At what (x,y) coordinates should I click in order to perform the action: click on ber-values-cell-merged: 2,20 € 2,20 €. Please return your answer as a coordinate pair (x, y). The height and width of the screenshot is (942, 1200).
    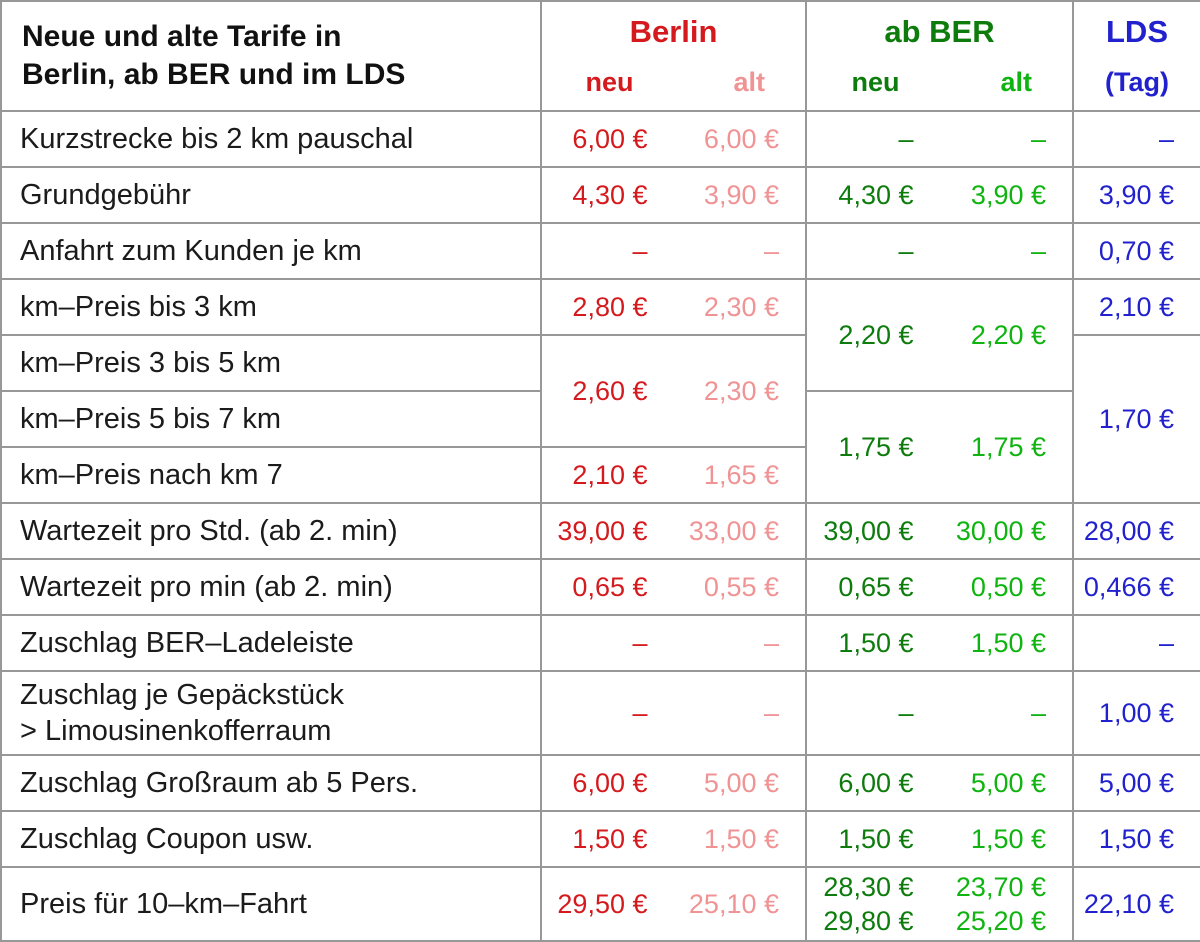
    Looking at the image, I should click on (939, 335).